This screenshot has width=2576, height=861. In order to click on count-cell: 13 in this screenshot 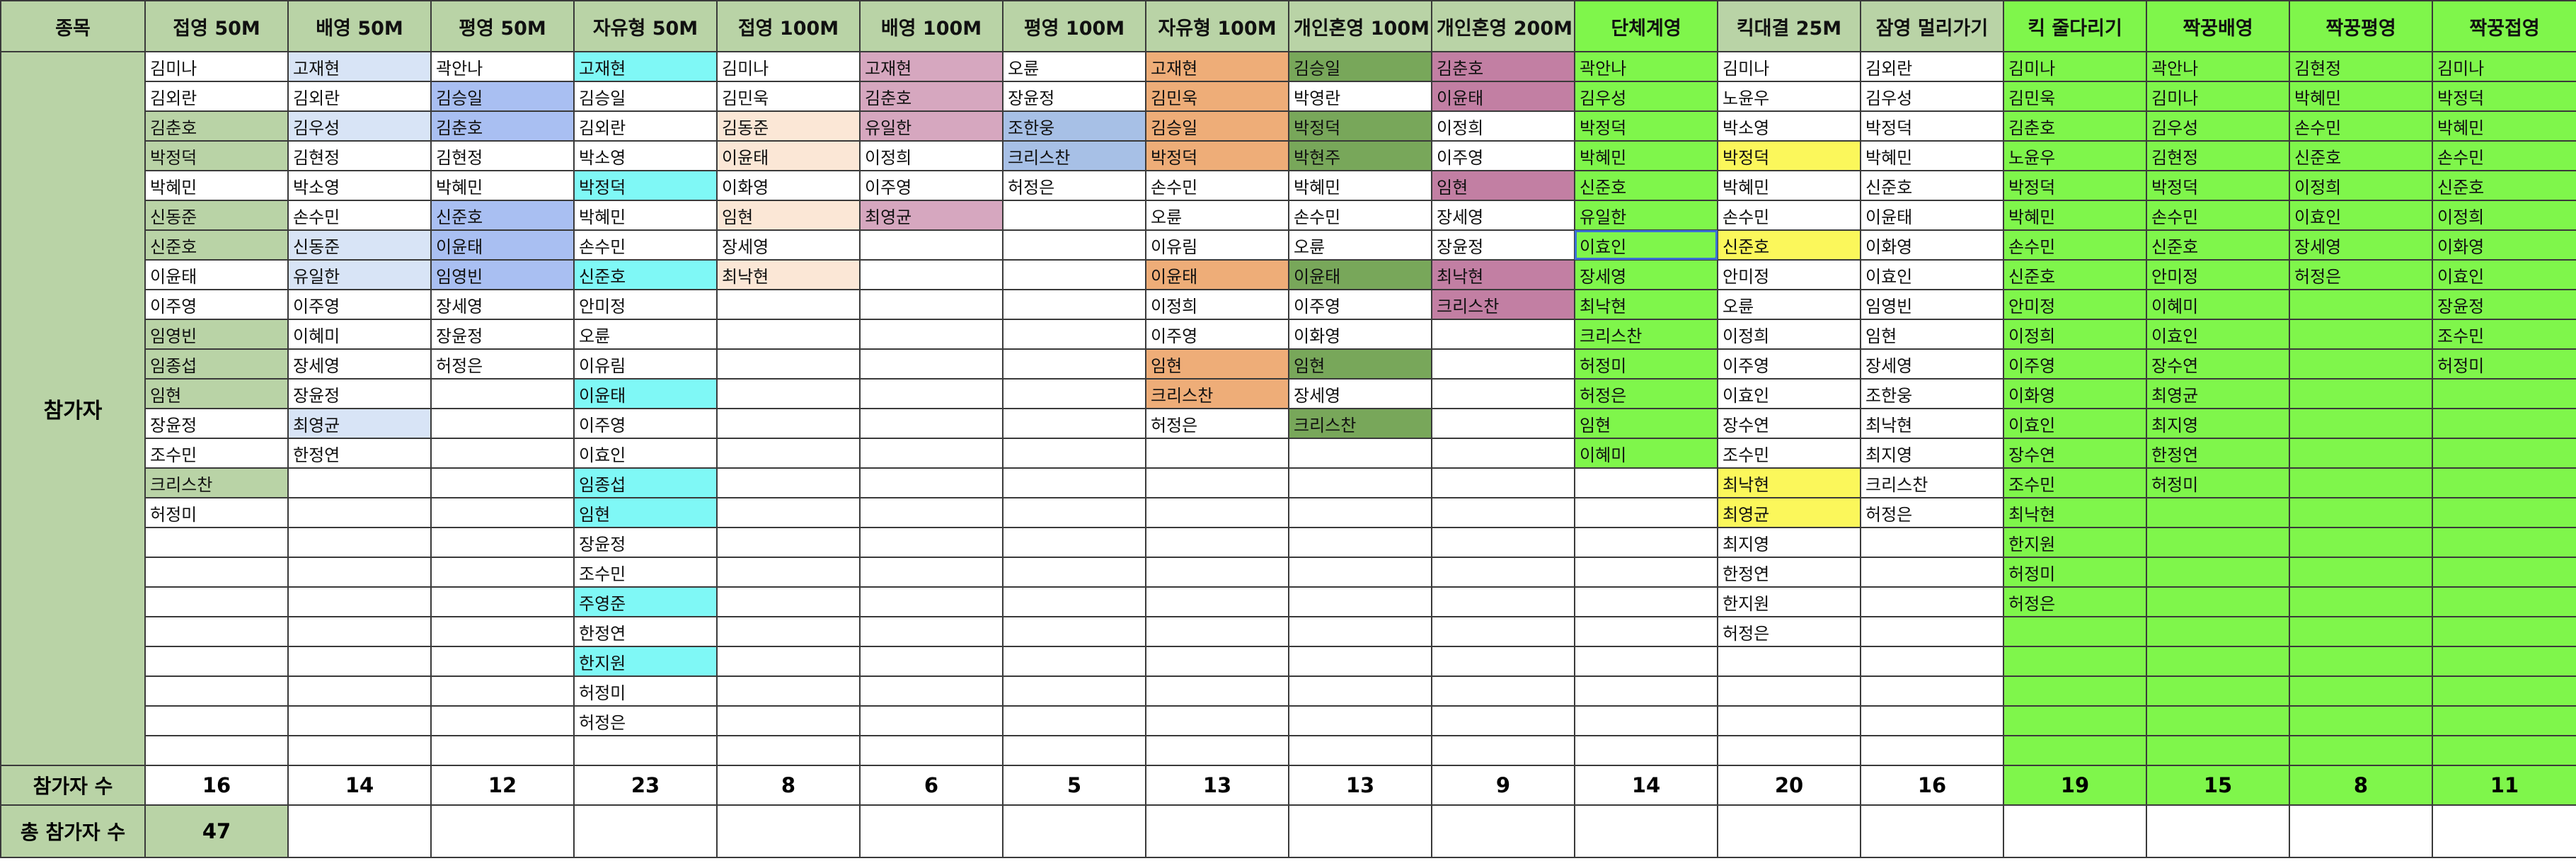, I will do `click(1217, 785)`.